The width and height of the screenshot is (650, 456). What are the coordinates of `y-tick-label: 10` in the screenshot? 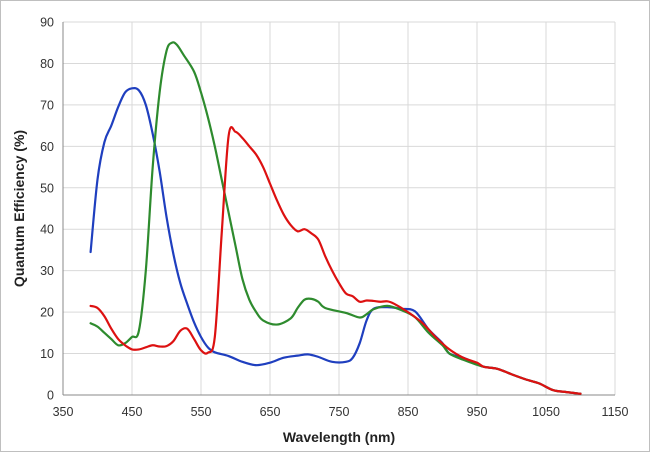 It's located at (47, 354).